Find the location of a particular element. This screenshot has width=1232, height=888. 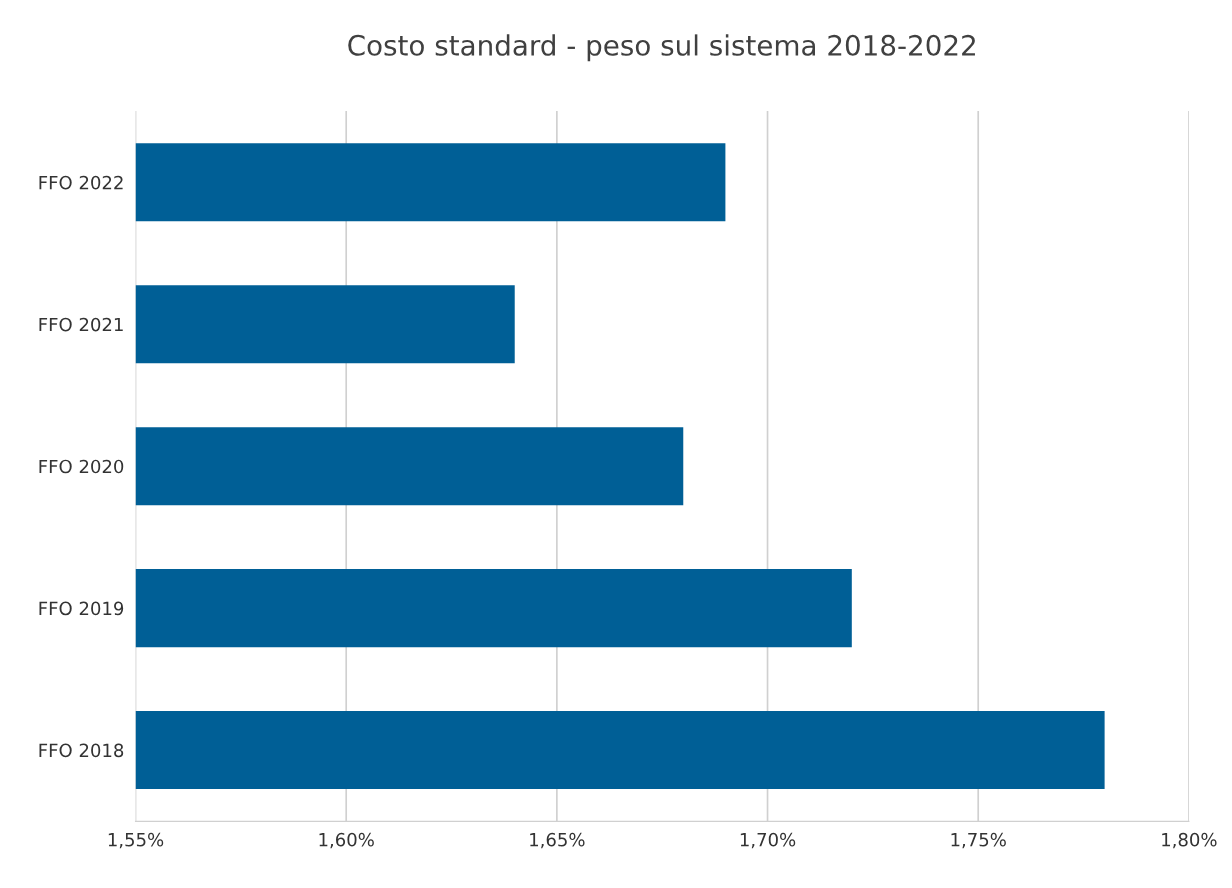

x-tick-label: 1,80% is located at coordinates (1189, 840).